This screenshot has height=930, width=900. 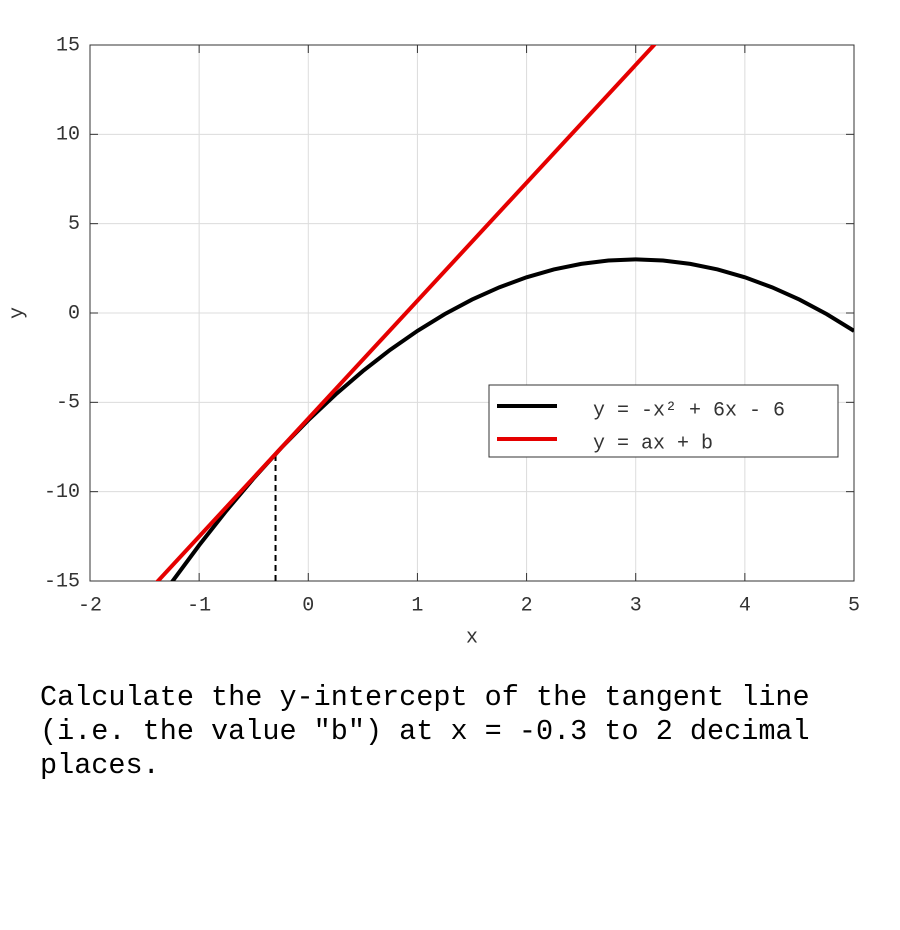 I want to click on x-tick-label: 4, so click(x=745, y=605).